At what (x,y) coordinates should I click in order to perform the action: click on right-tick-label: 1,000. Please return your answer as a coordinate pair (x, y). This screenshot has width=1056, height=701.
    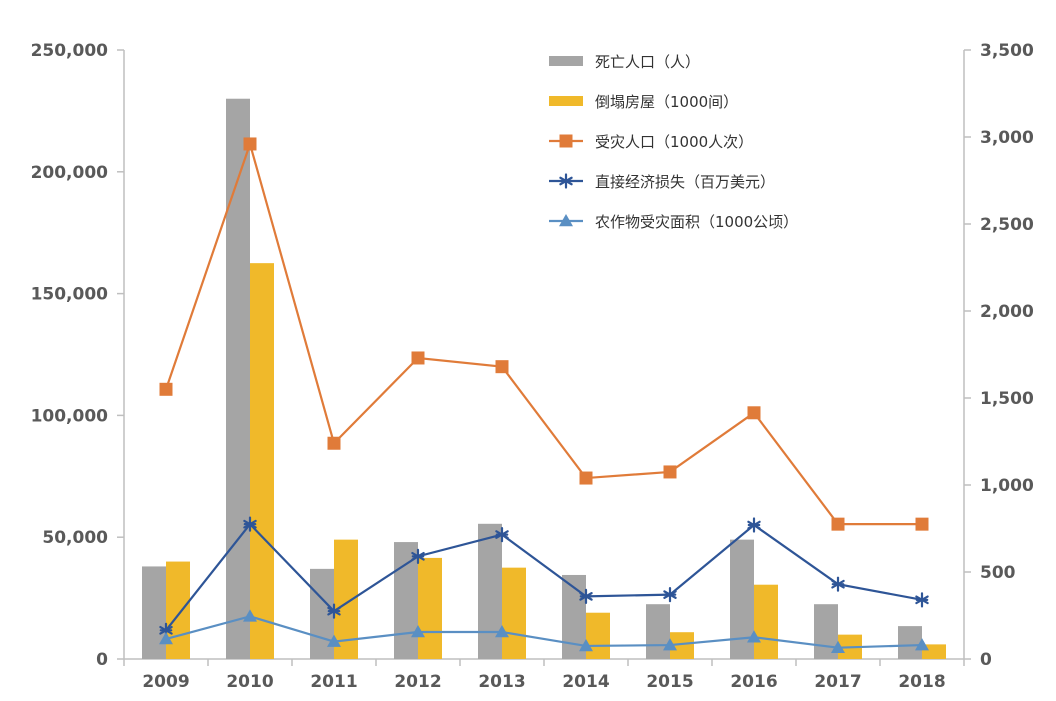
    Looking at the image, I should click on (1007, 486).